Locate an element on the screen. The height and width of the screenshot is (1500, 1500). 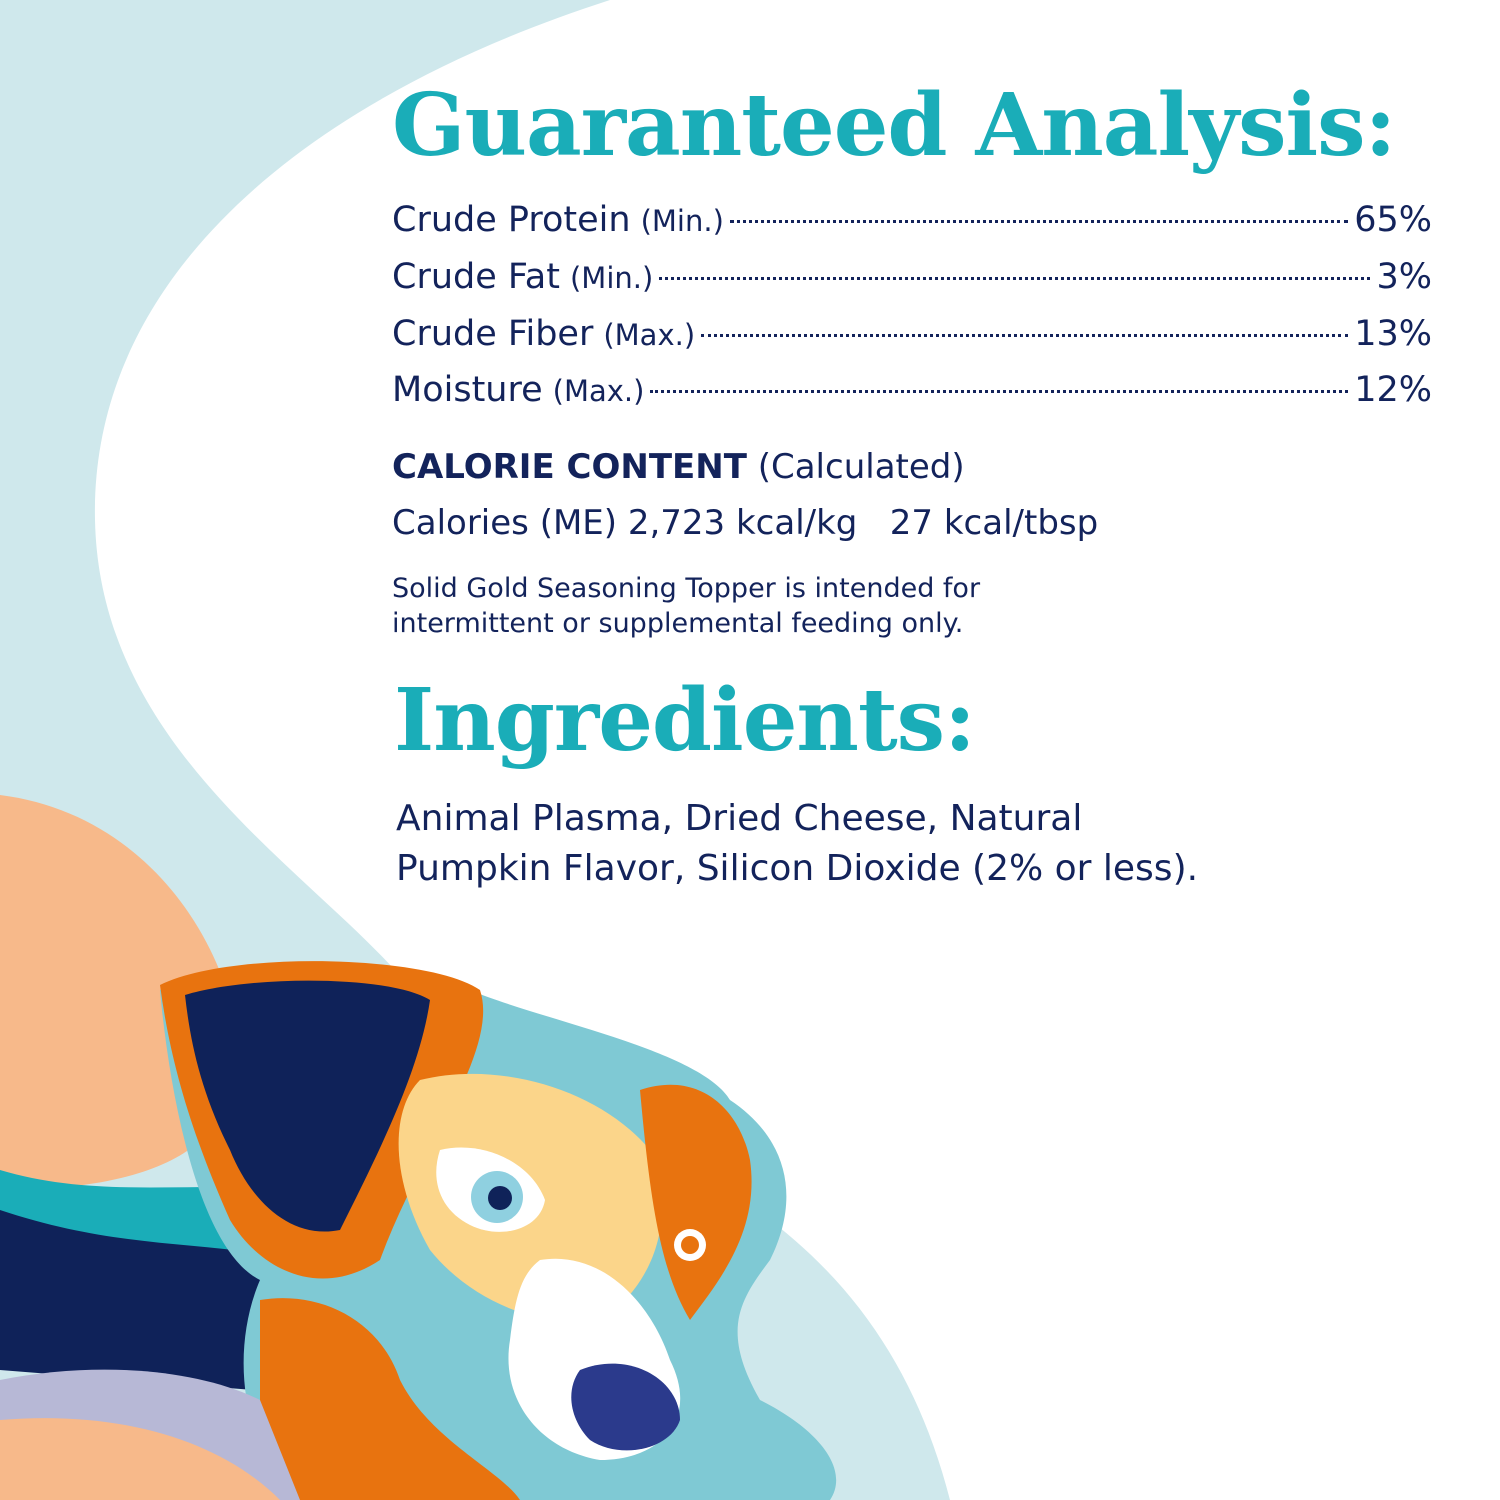
analysis-row: Crude Protein (Min.) 65% is located at coordinates (912, 220).